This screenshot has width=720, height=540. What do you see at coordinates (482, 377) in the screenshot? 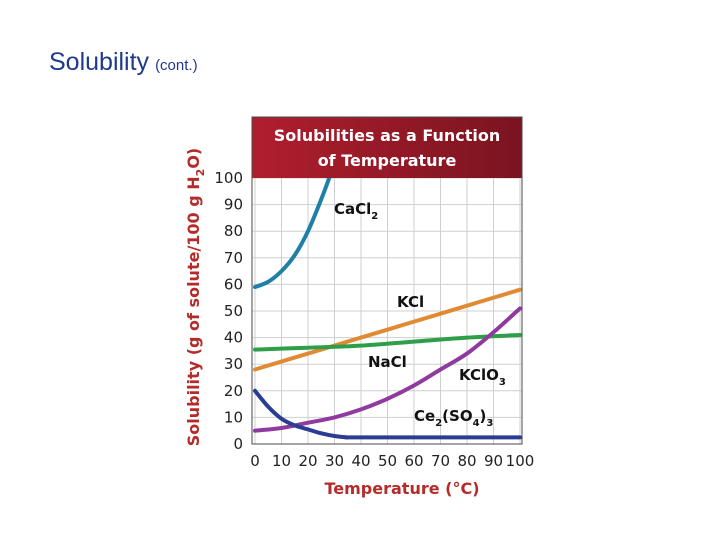
I see `series-label-kclo3: KClO3` at bounding box center [482, 377].